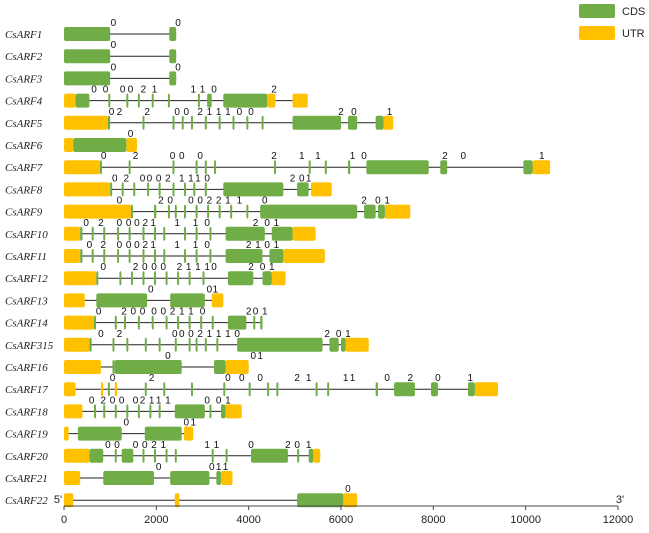  Describe the element at coordinates (24, 213) in the screenshot. I see `gene-name: CsARF9` at that location.